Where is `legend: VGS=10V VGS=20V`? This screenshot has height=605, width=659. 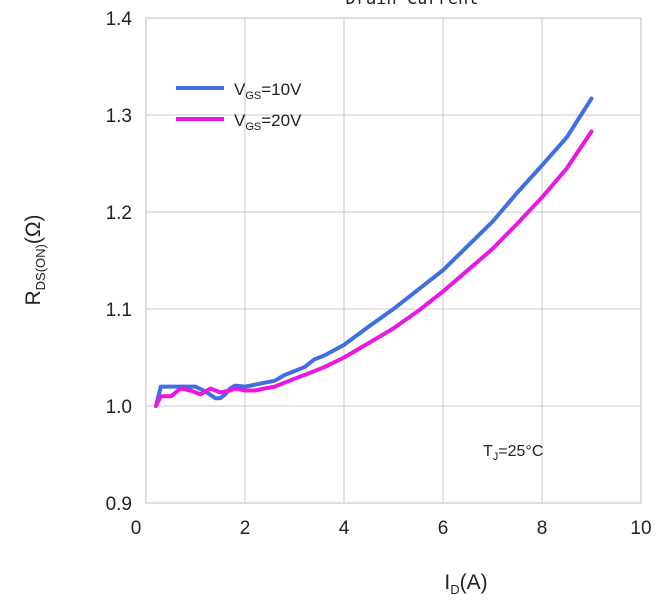
legend: VGS=10V VGS=20V is located at coordinates (239, 106).